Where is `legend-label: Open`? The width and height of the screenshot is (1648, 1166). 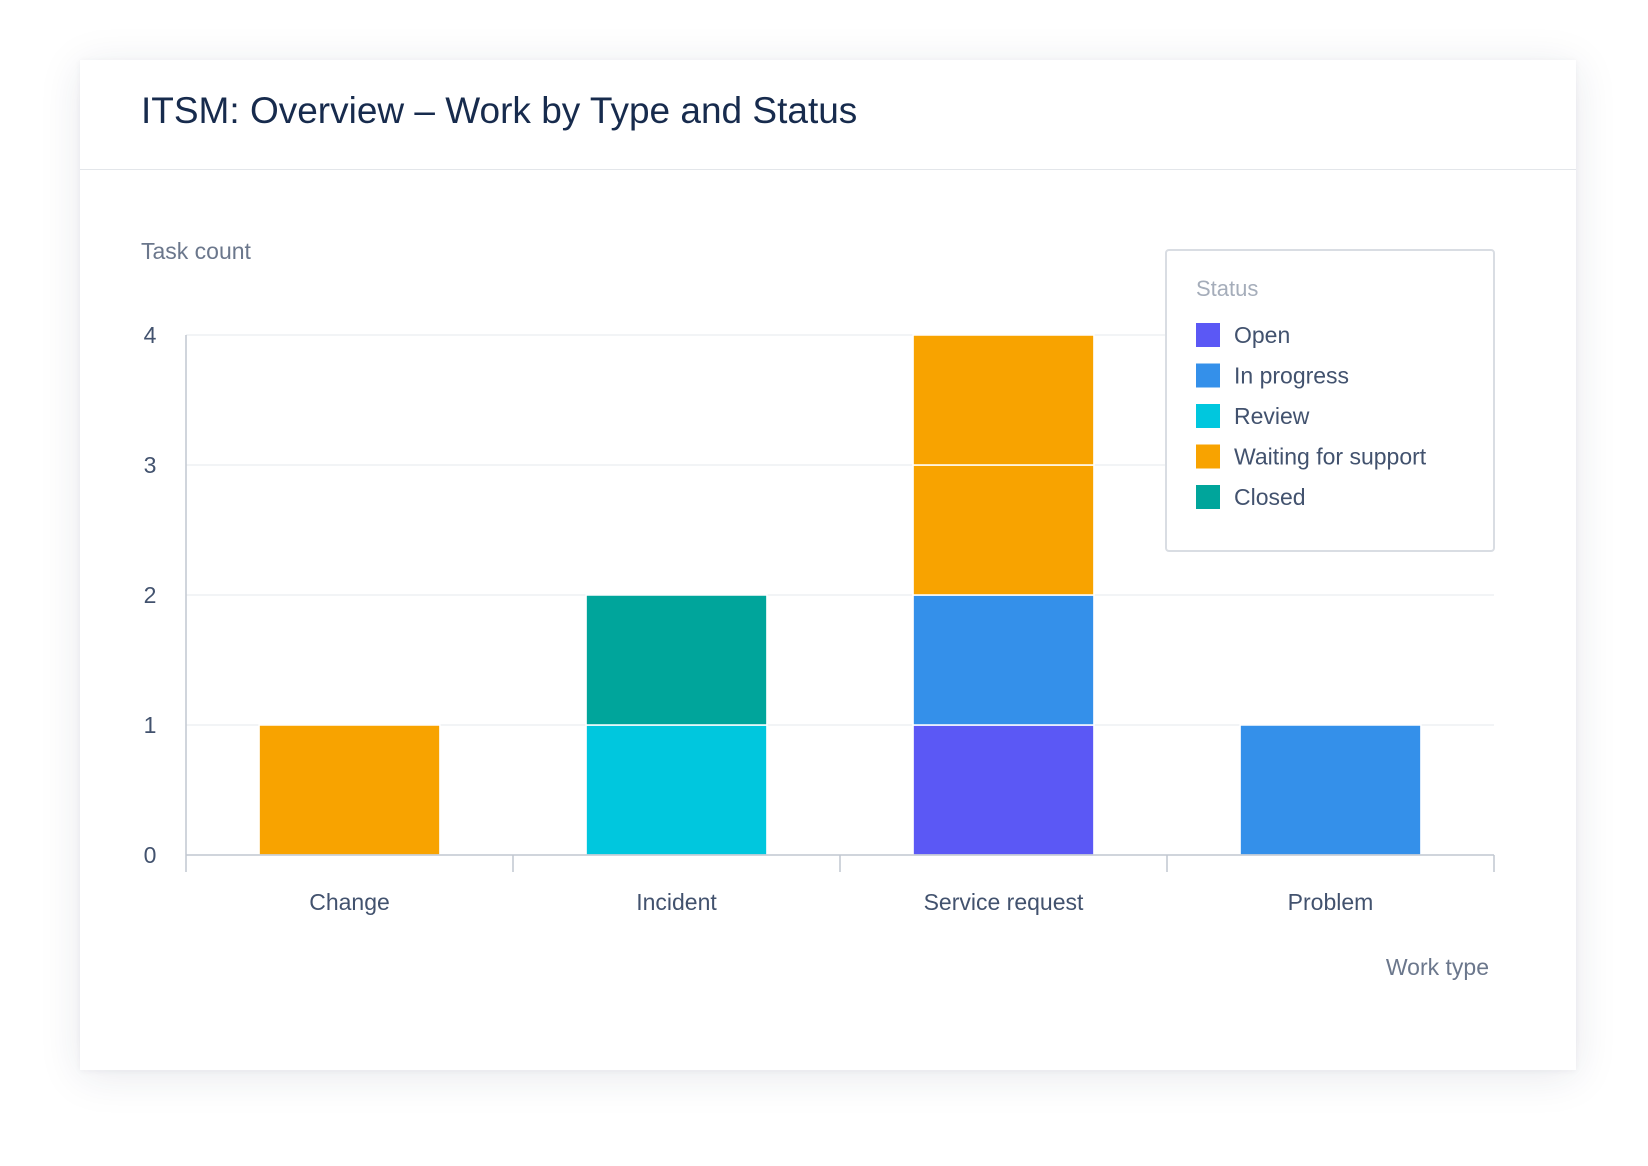
legend-label: Open is located at coordinates (1262, 335).